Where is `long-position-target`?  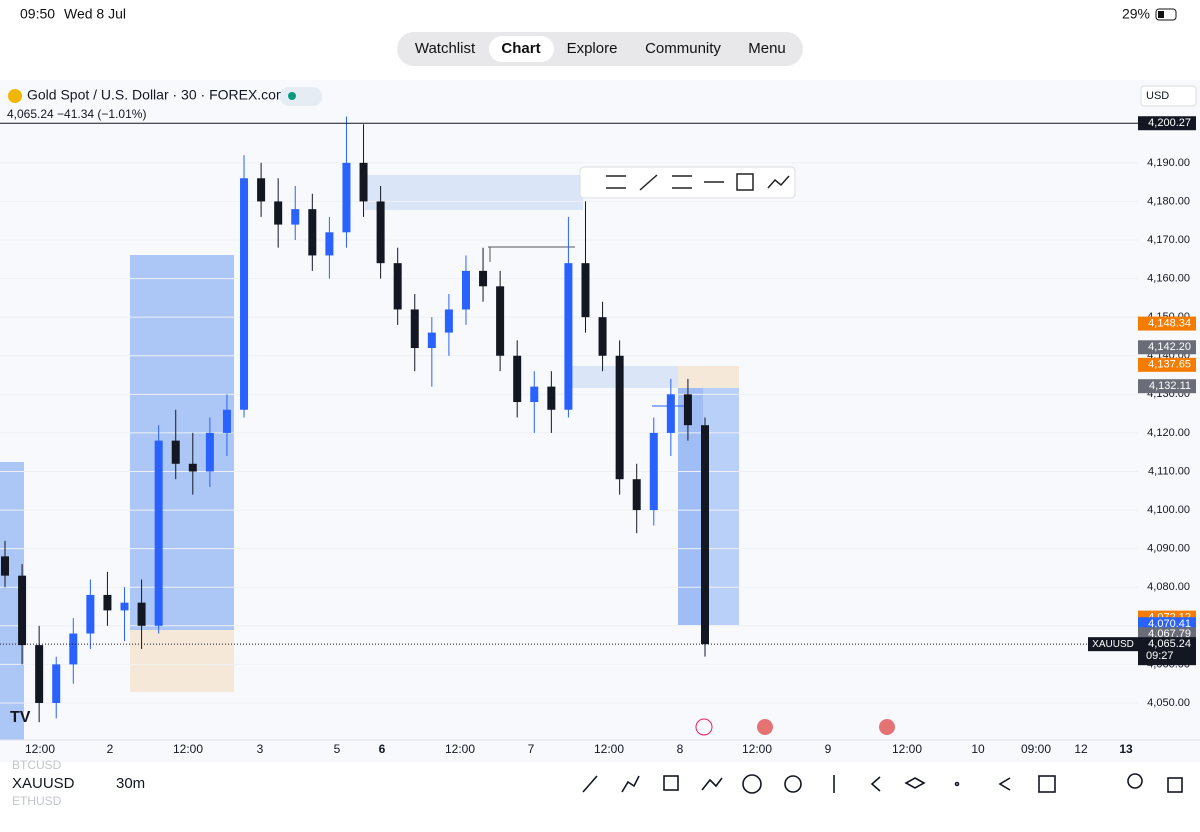
long-position-target is located at coordinates (182, 442).